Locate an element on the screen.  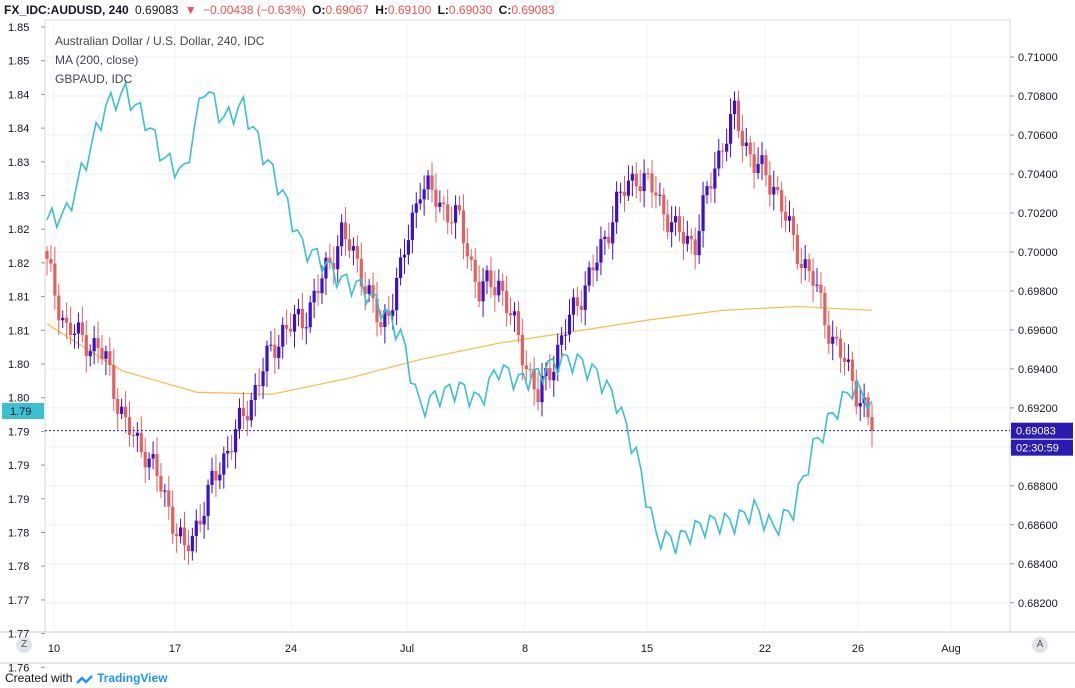
down-arrow-icon: ▼ is located at coordinates (190, 10).